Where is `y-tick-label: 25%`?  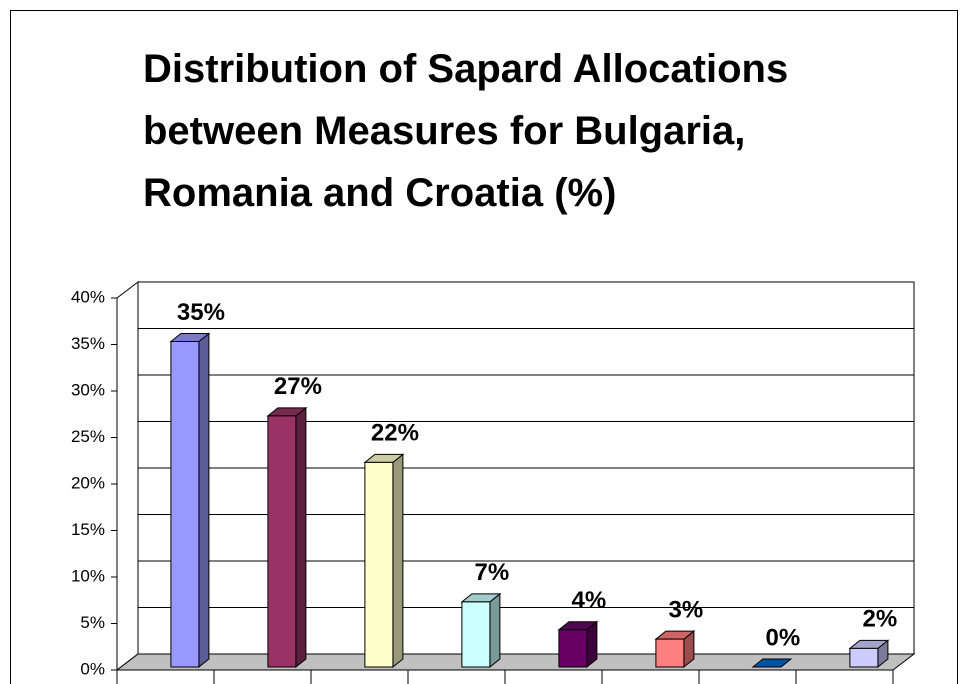 y-tick-label: 25% is located at coordinates (88, 436).